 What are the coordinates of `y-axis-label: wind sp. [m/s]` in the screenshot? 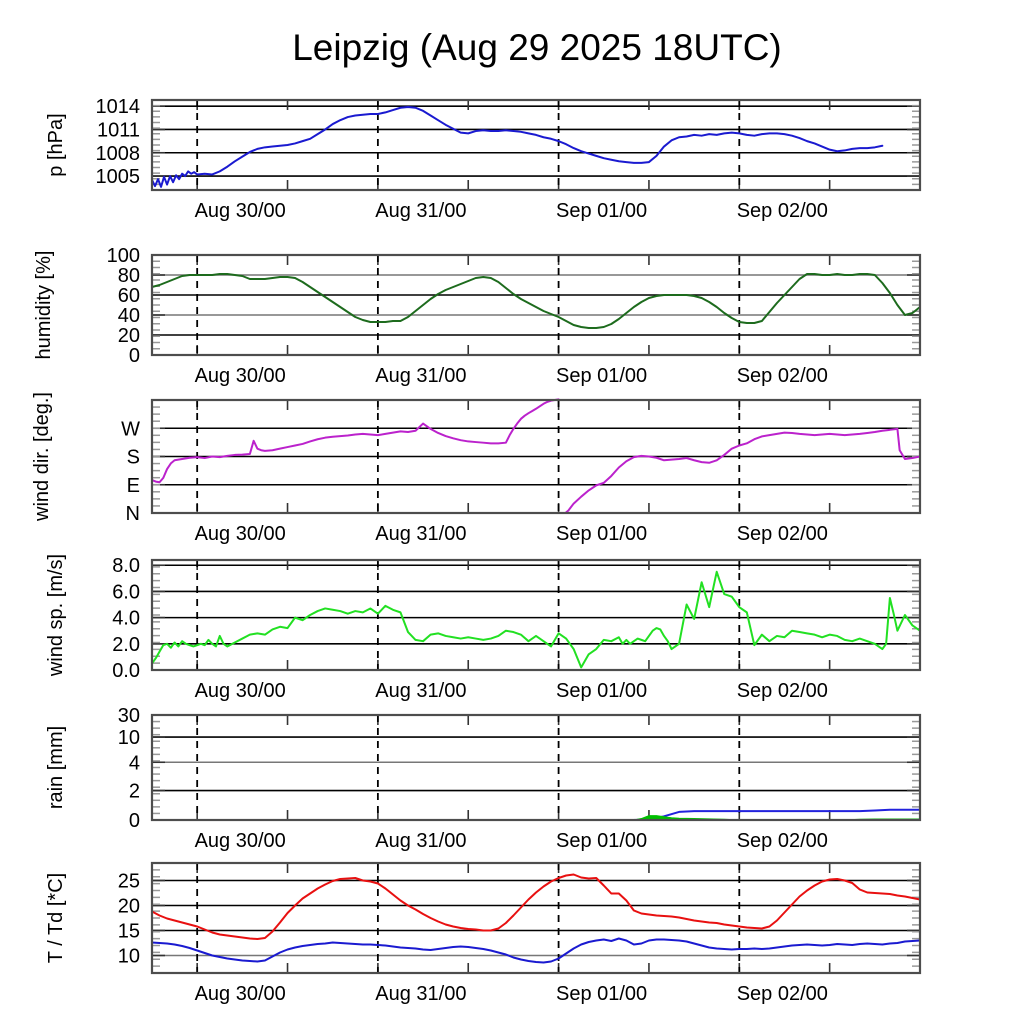 It's located at (56, 615).